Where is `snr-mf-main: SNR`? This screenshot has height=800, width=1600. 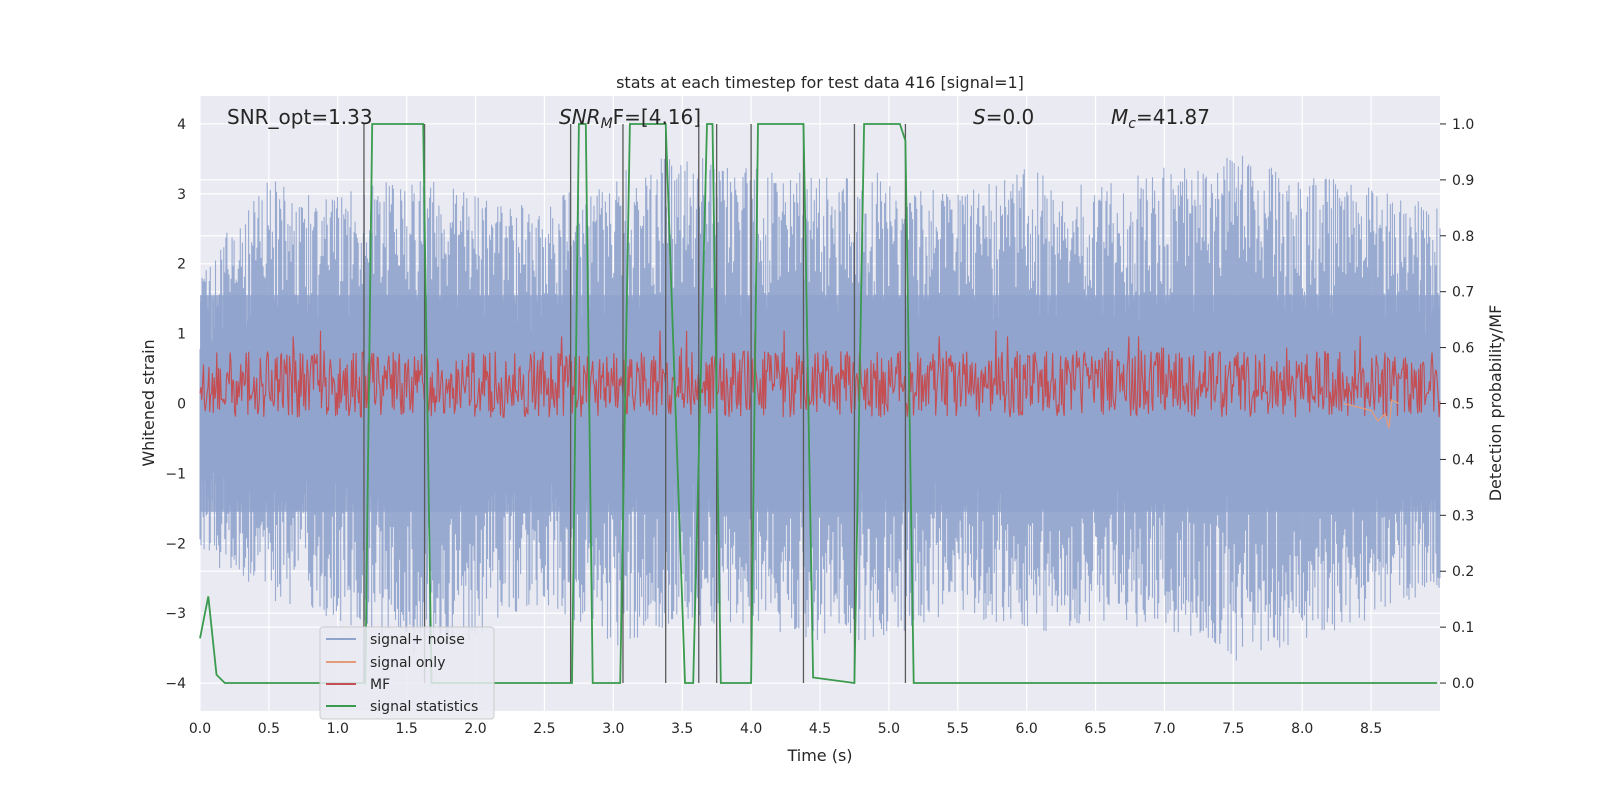 snr-mf-main: SNR is located at coordinates (580, 117).